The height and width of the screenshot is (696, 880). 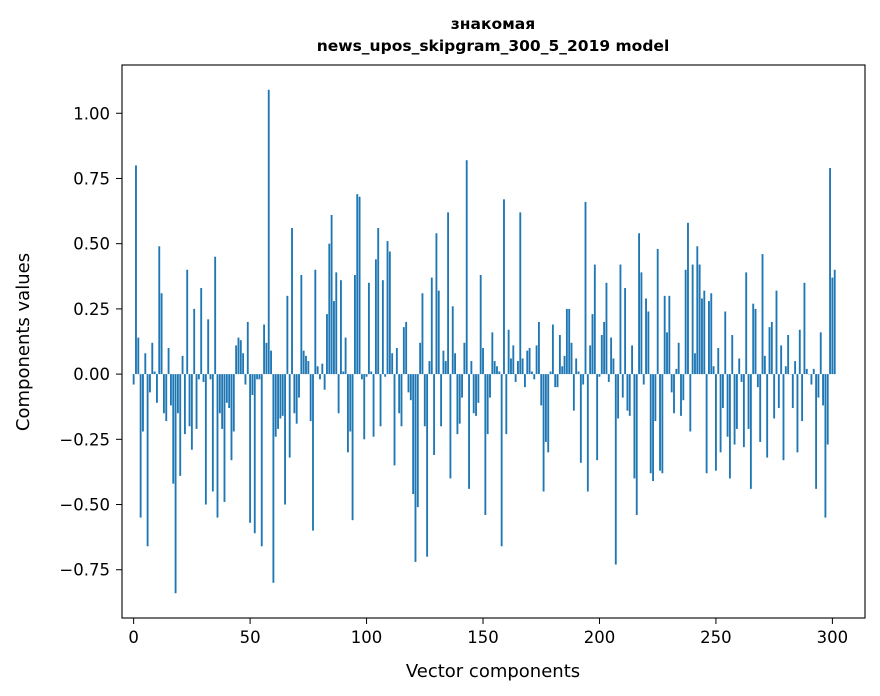 What do you see at coordinates (91, 309) in the screenshot?
I see `y-tick-label: 0.25` at bounding box center [91, 309].